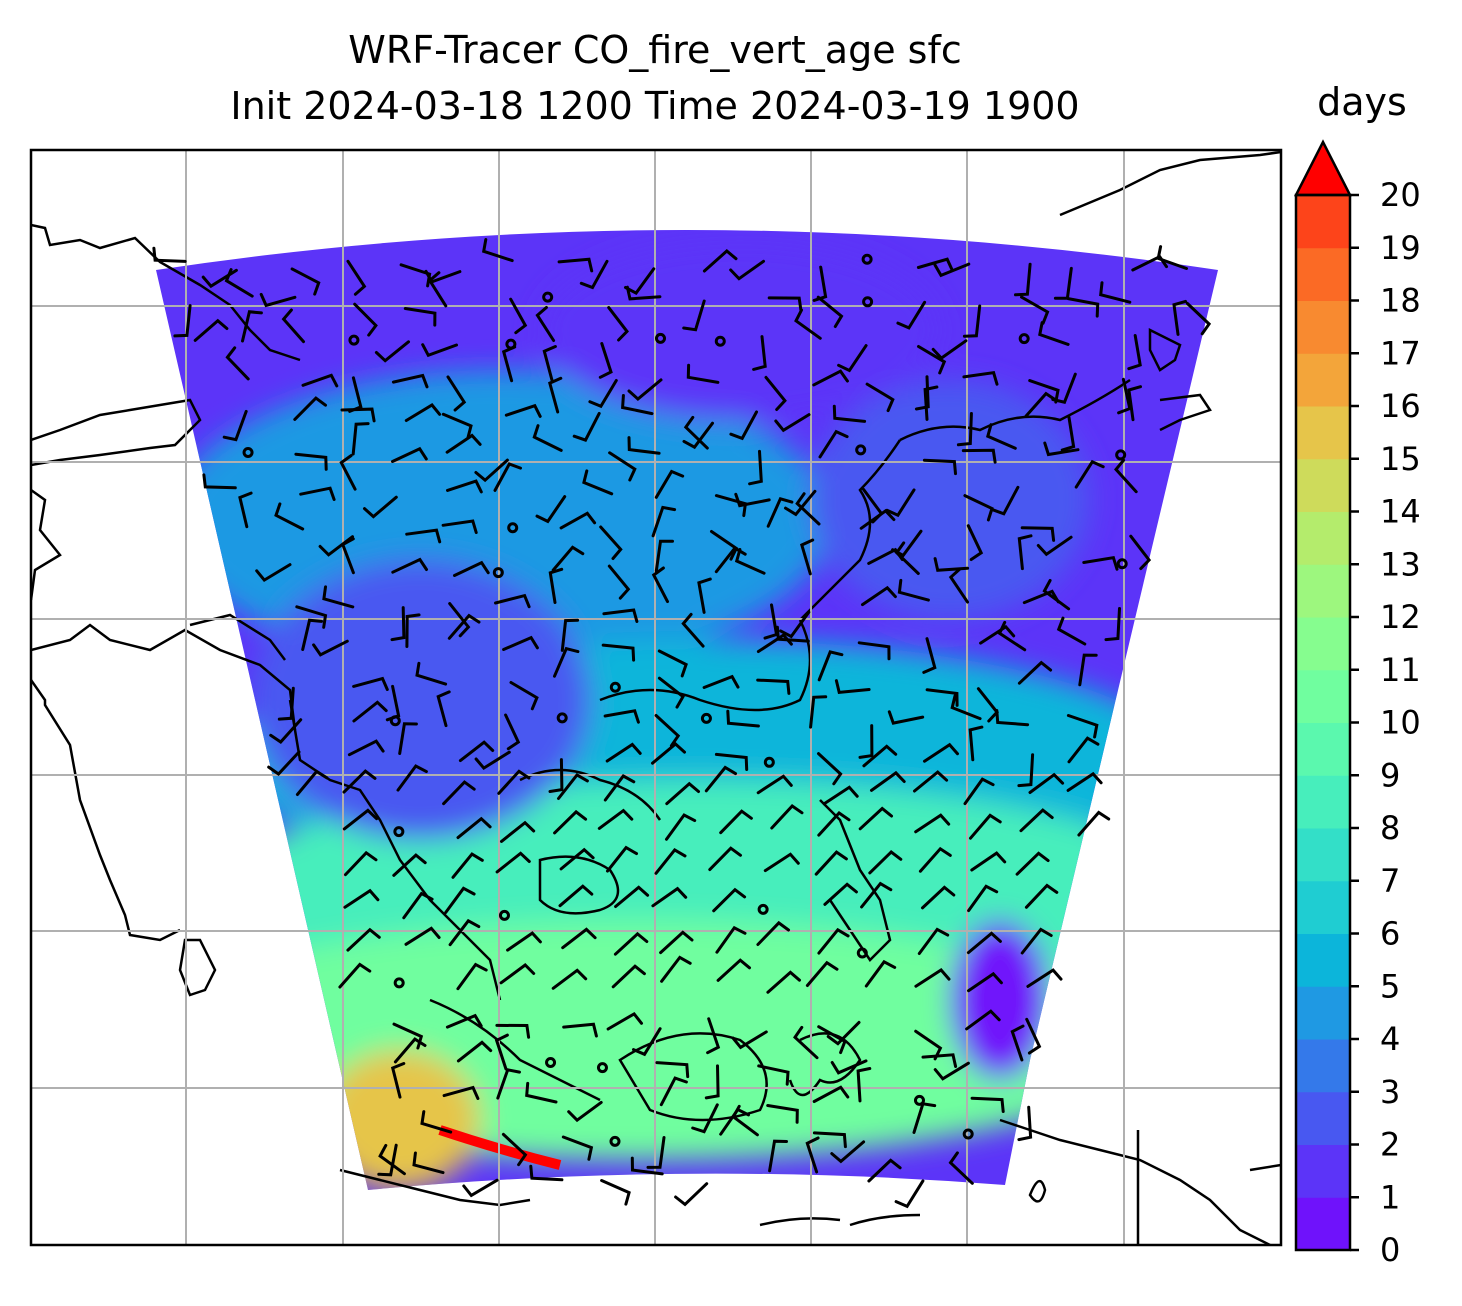 This screenshot has height=1306, width=1462. Describe the element at coordinates (1390, 1039) in the screenshot. I see `colorbar-tick-label: 4` at that location.